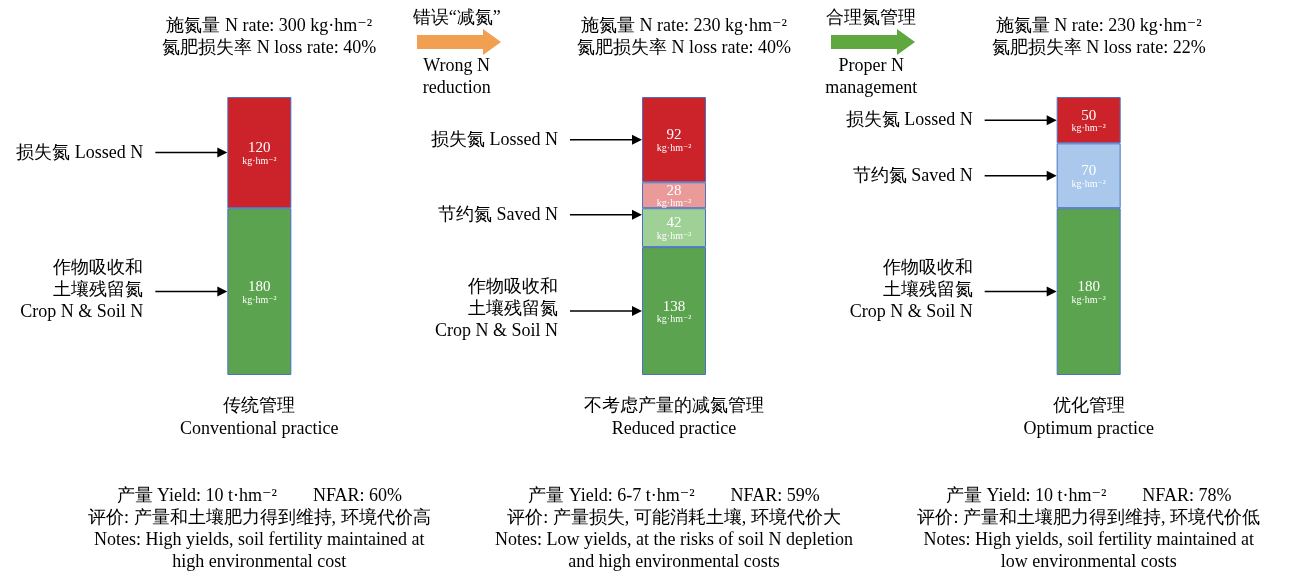 The width and height of the screenshot is (1296, 585). I want to click on x-tick-label: 优化管理 Optimum practice, so click(1088, 416).